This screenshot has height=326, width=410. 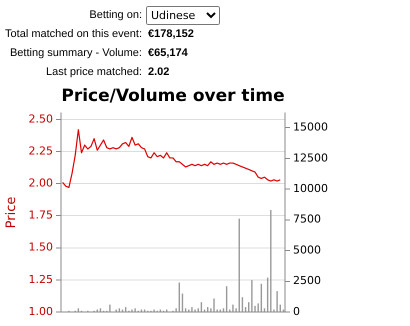 What do you see at coordinates (40, 279) in the screenshot?
I see `y-tick-label: 1.25` at bounding box center [40, 279].